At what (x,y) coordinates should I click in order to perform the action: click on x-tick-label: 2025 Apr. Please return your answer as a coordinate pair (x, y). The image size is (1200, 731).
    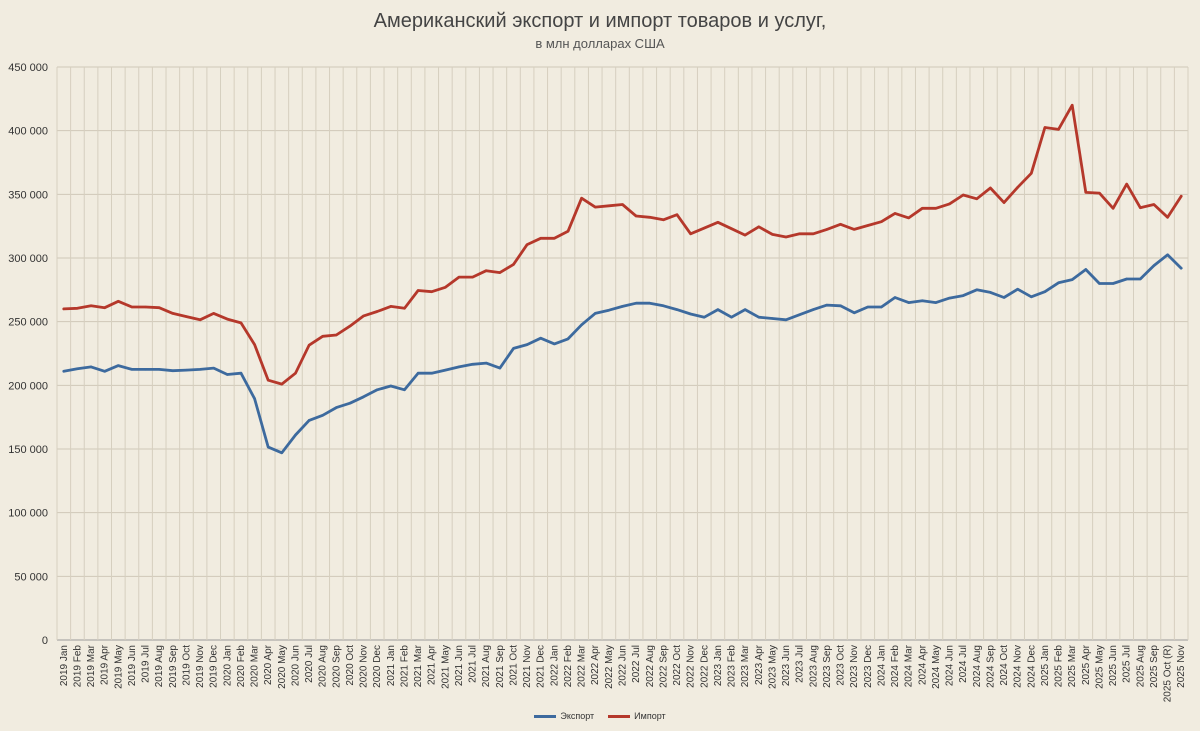
    Looking at the image, I should click on (1086, 664).